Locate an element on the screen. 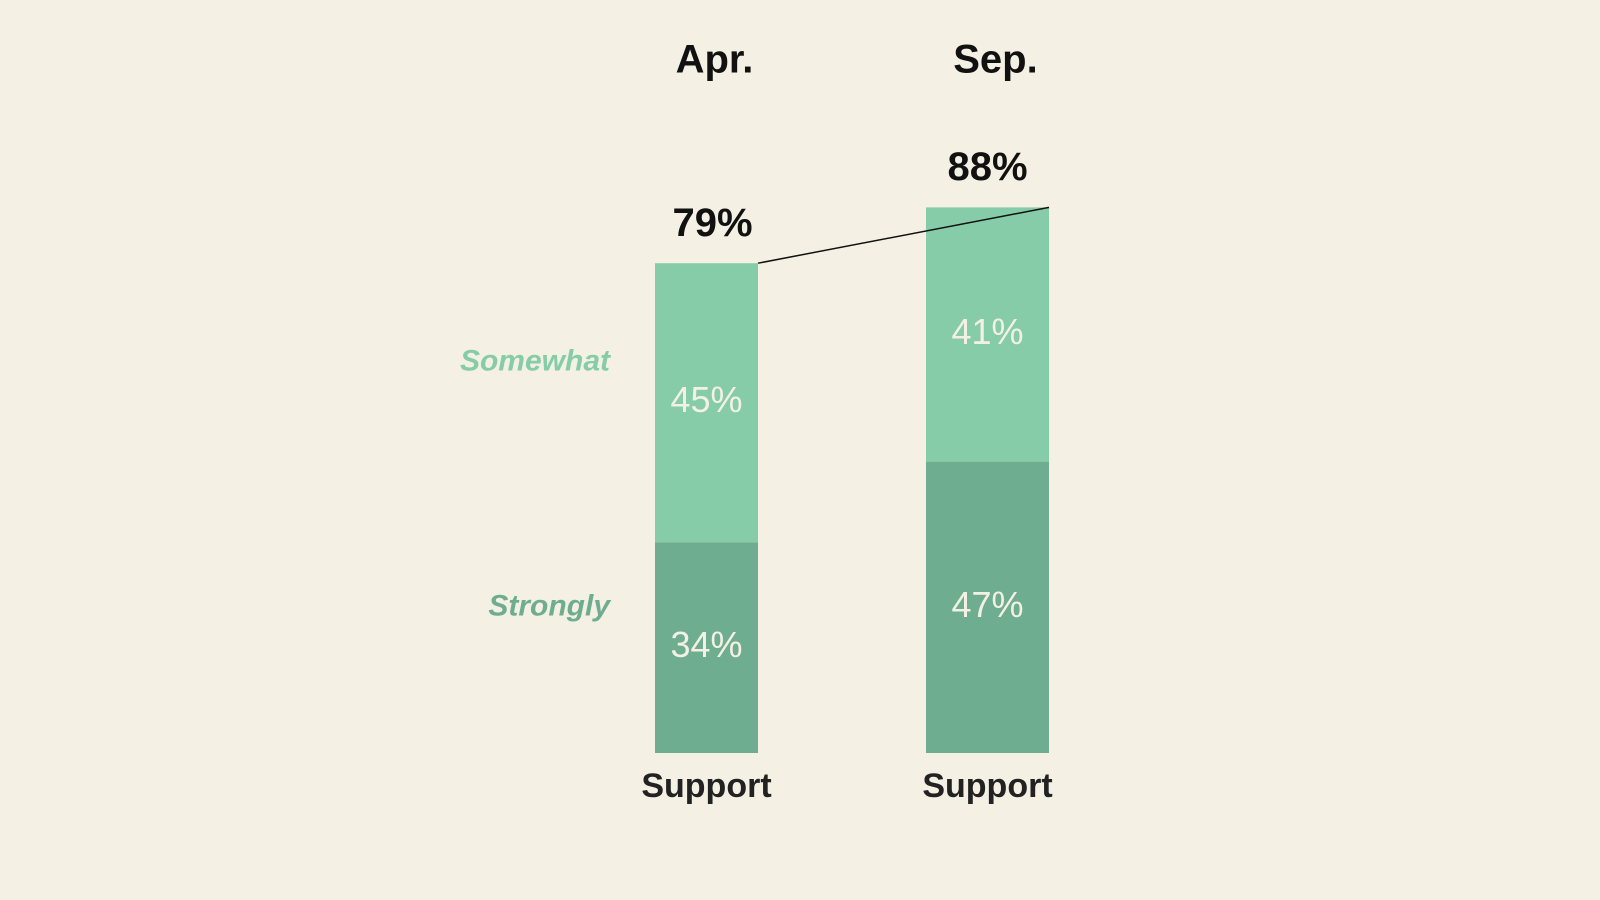  segment-label: 47% is located at coordinates (987, 604).